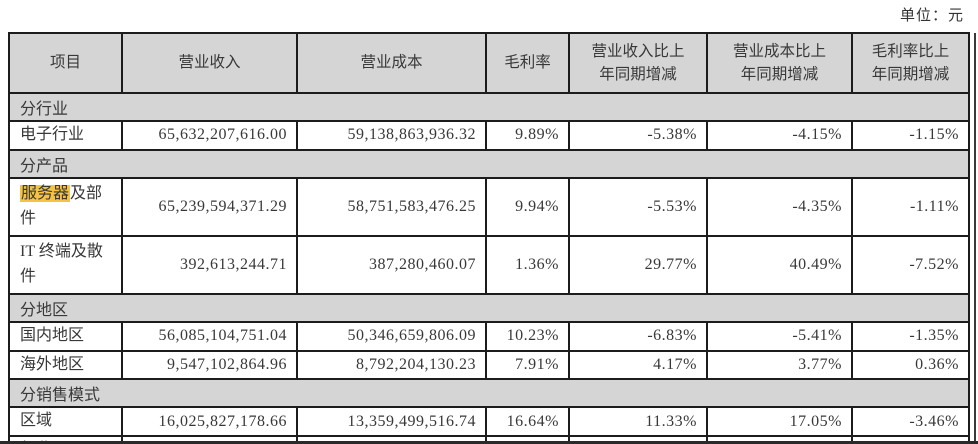 This screenshot has height=444, width=978. Describe the element at coordinates (638, 365) in the screenshot. I see `revenue-yoy-cell: 4.17%` at that location.